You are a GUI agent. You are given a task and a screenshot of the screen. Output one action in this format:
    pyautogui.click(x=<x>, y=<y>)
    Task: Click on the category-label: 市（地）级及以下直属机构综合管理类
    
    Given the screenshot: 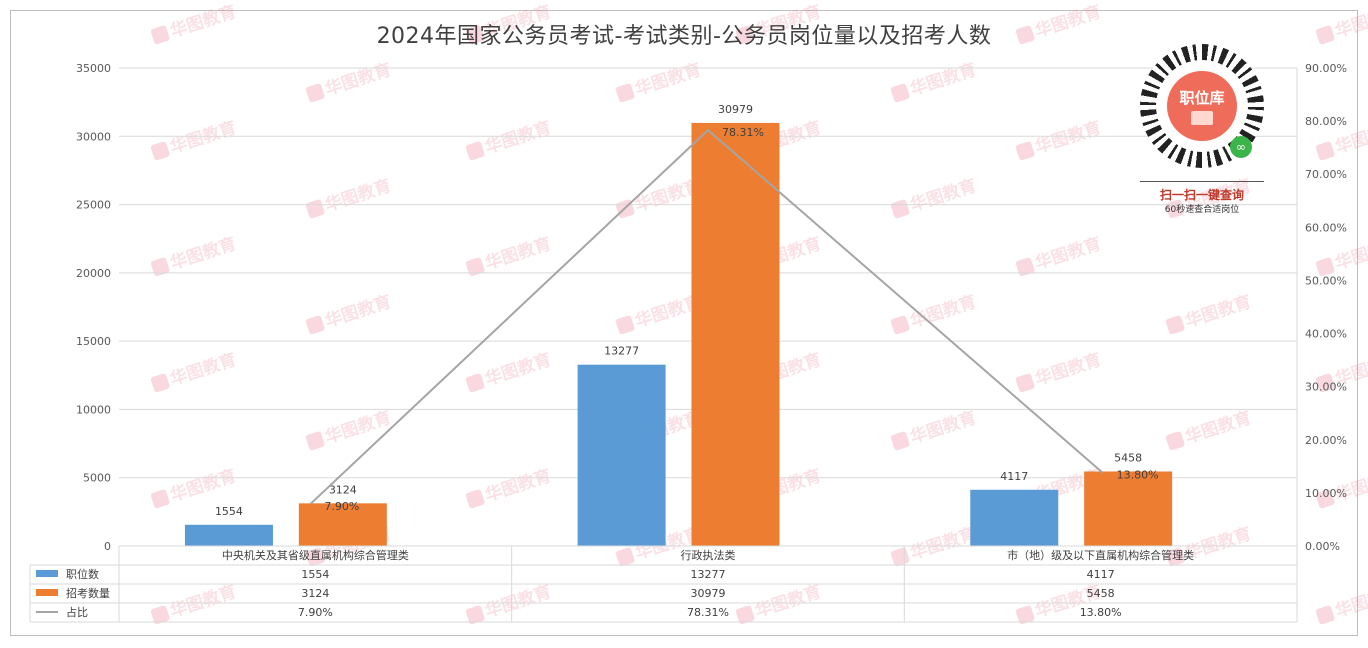 What is the action you would take?
    pyautogui.click(x=1100, y=555)
    